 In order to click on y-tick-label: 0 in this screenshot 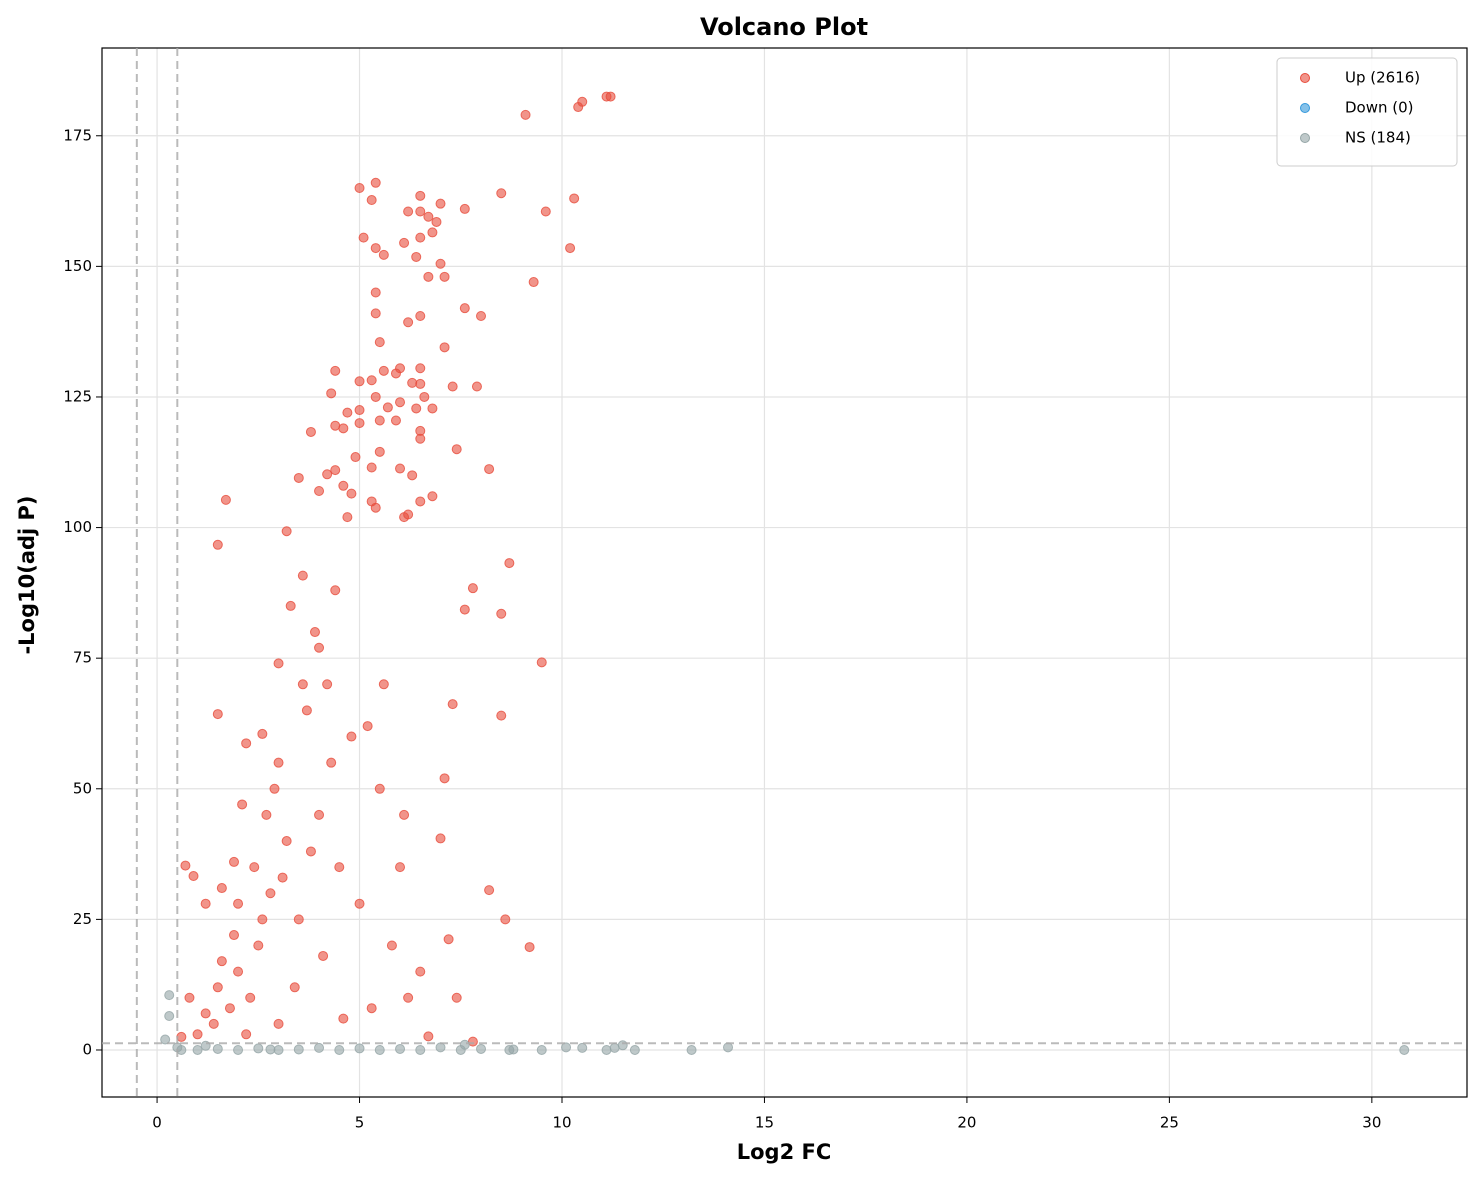, I will do `click(87, 1049)`.